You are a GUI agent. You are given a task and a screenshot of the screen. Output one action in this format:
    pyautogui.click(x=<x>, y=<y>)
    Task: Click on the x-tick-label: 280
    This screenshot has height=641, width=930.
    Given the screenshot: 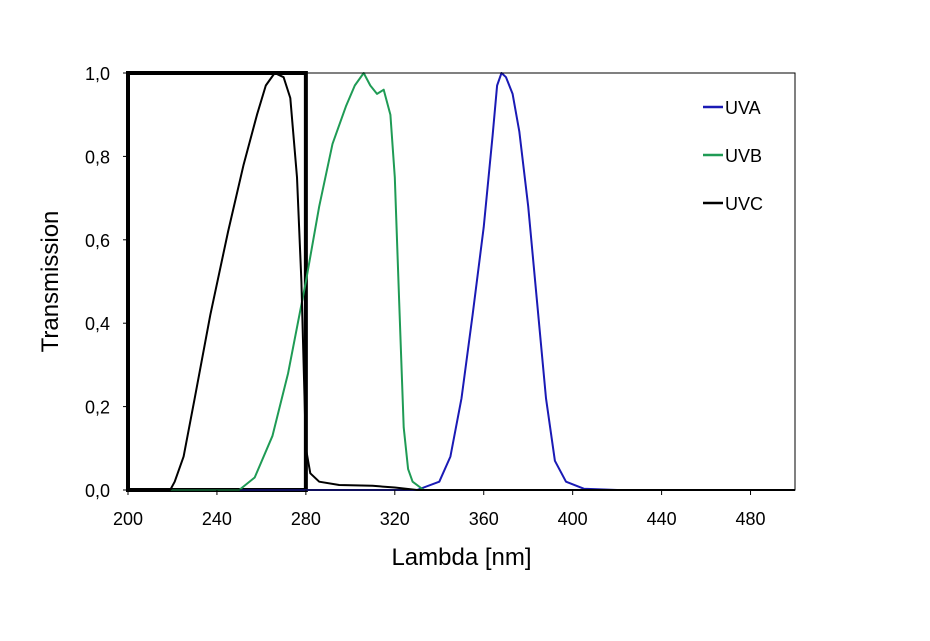 What is the action you would take?
    pyautogui.click(x=306, y=519)
    